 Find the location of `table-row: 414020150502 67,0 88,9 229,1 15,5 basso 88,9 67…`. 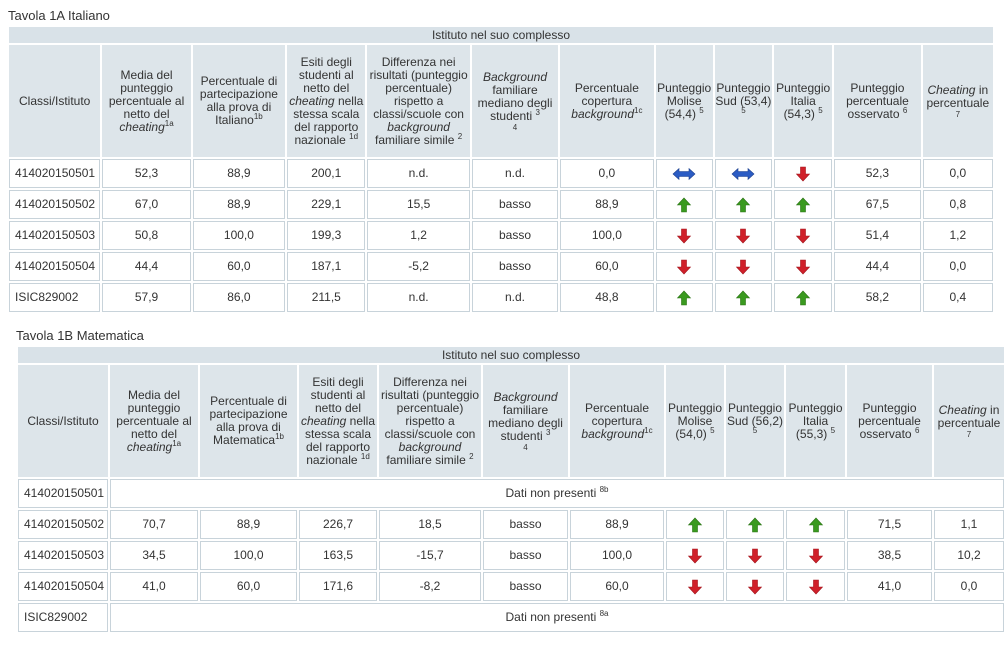

table-row: 414020150502 67,0 88,9 229,1 15,5 basso 88,9 67… is located at coordinates (501, 204).